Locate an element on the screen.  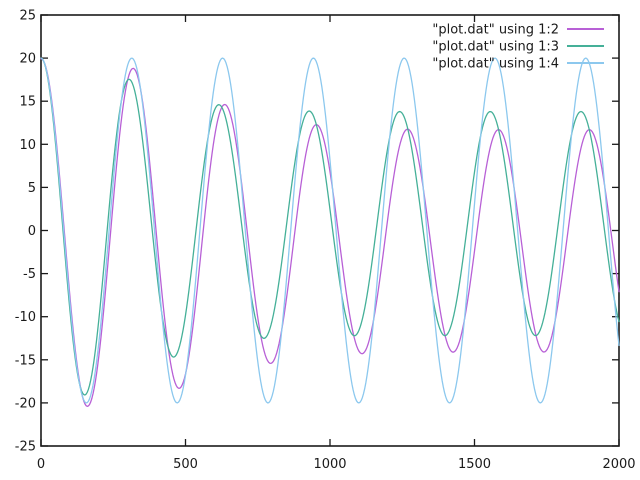
legend-label: "plot.dat" using 1:4 is located at coordinates (495, 64).